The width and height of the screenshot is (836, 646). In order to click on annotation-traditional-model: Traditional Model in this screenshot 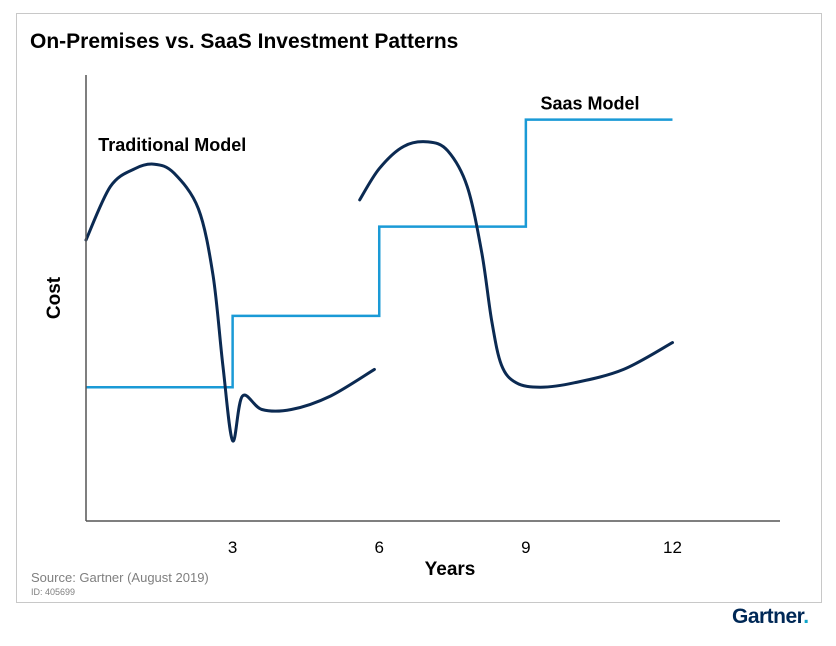, I will do `click(172, 145)`.